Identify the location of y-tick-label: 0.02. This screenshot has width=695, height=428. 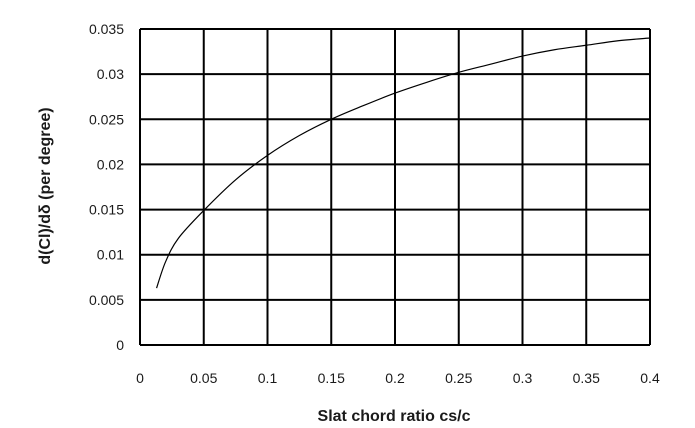
(110, 164).